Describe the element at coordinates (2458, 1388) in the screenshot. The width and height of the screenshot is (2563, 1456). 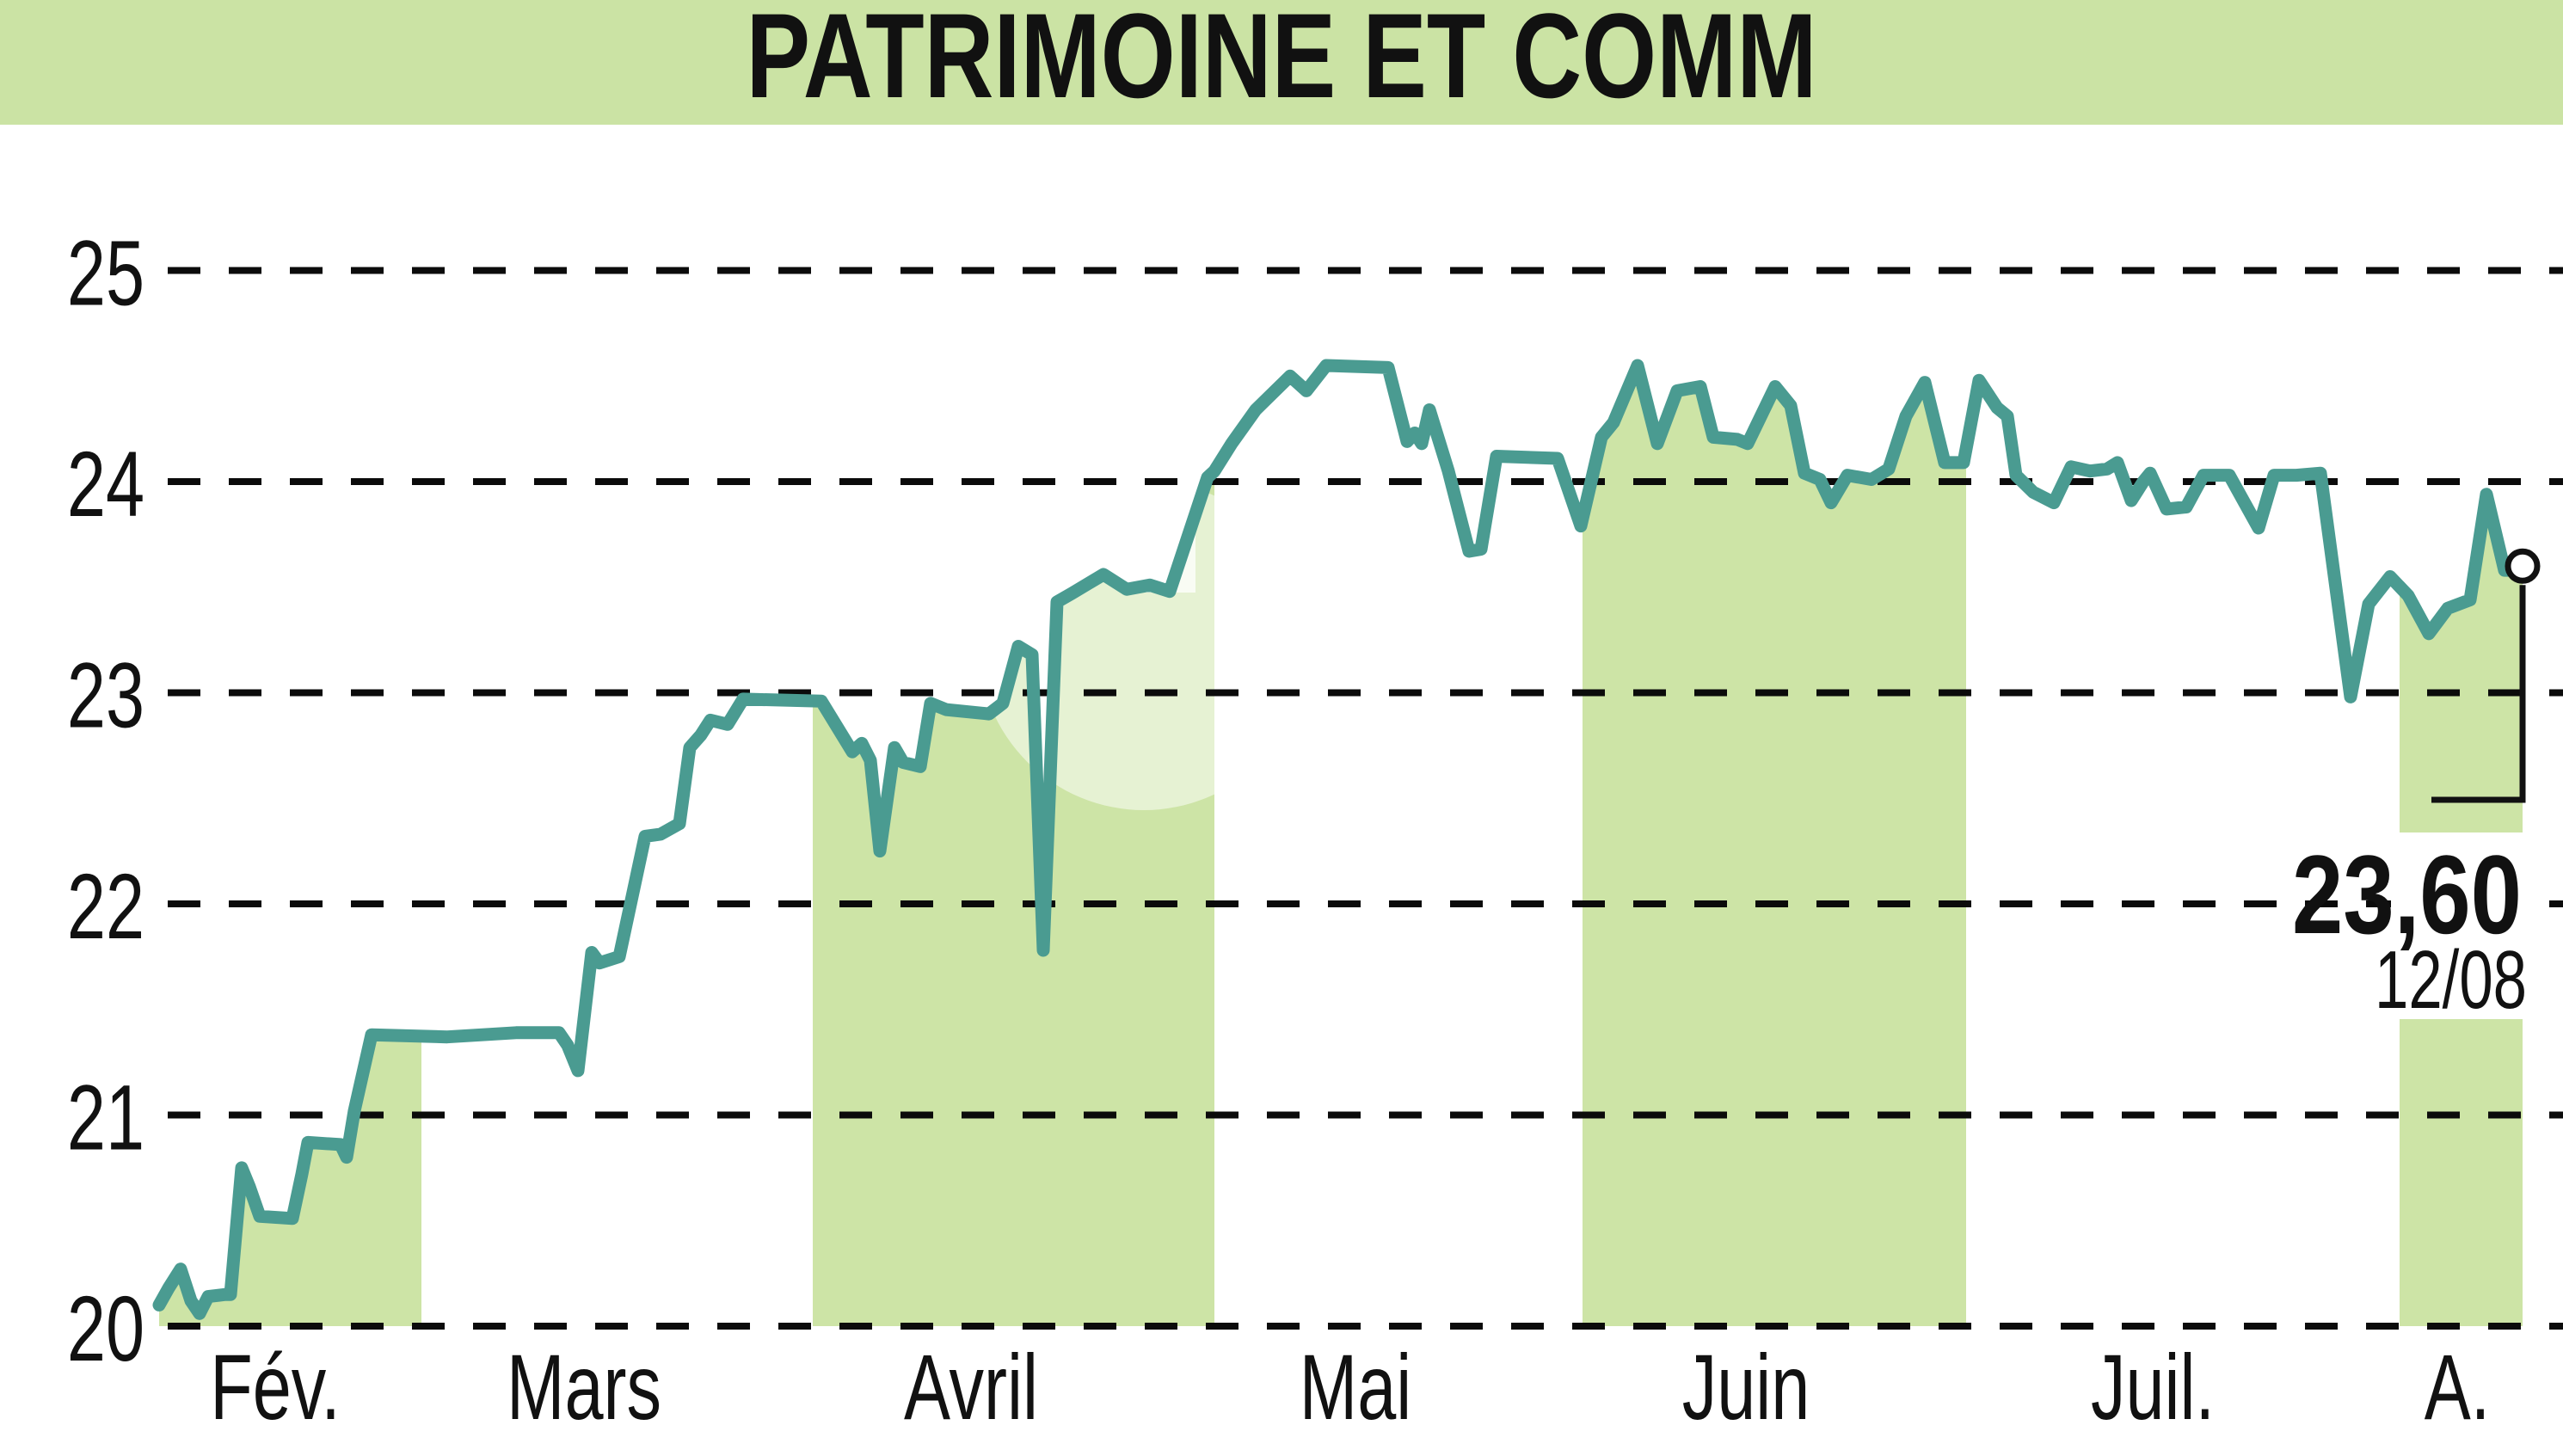
I see `month-label: A.` at that location.